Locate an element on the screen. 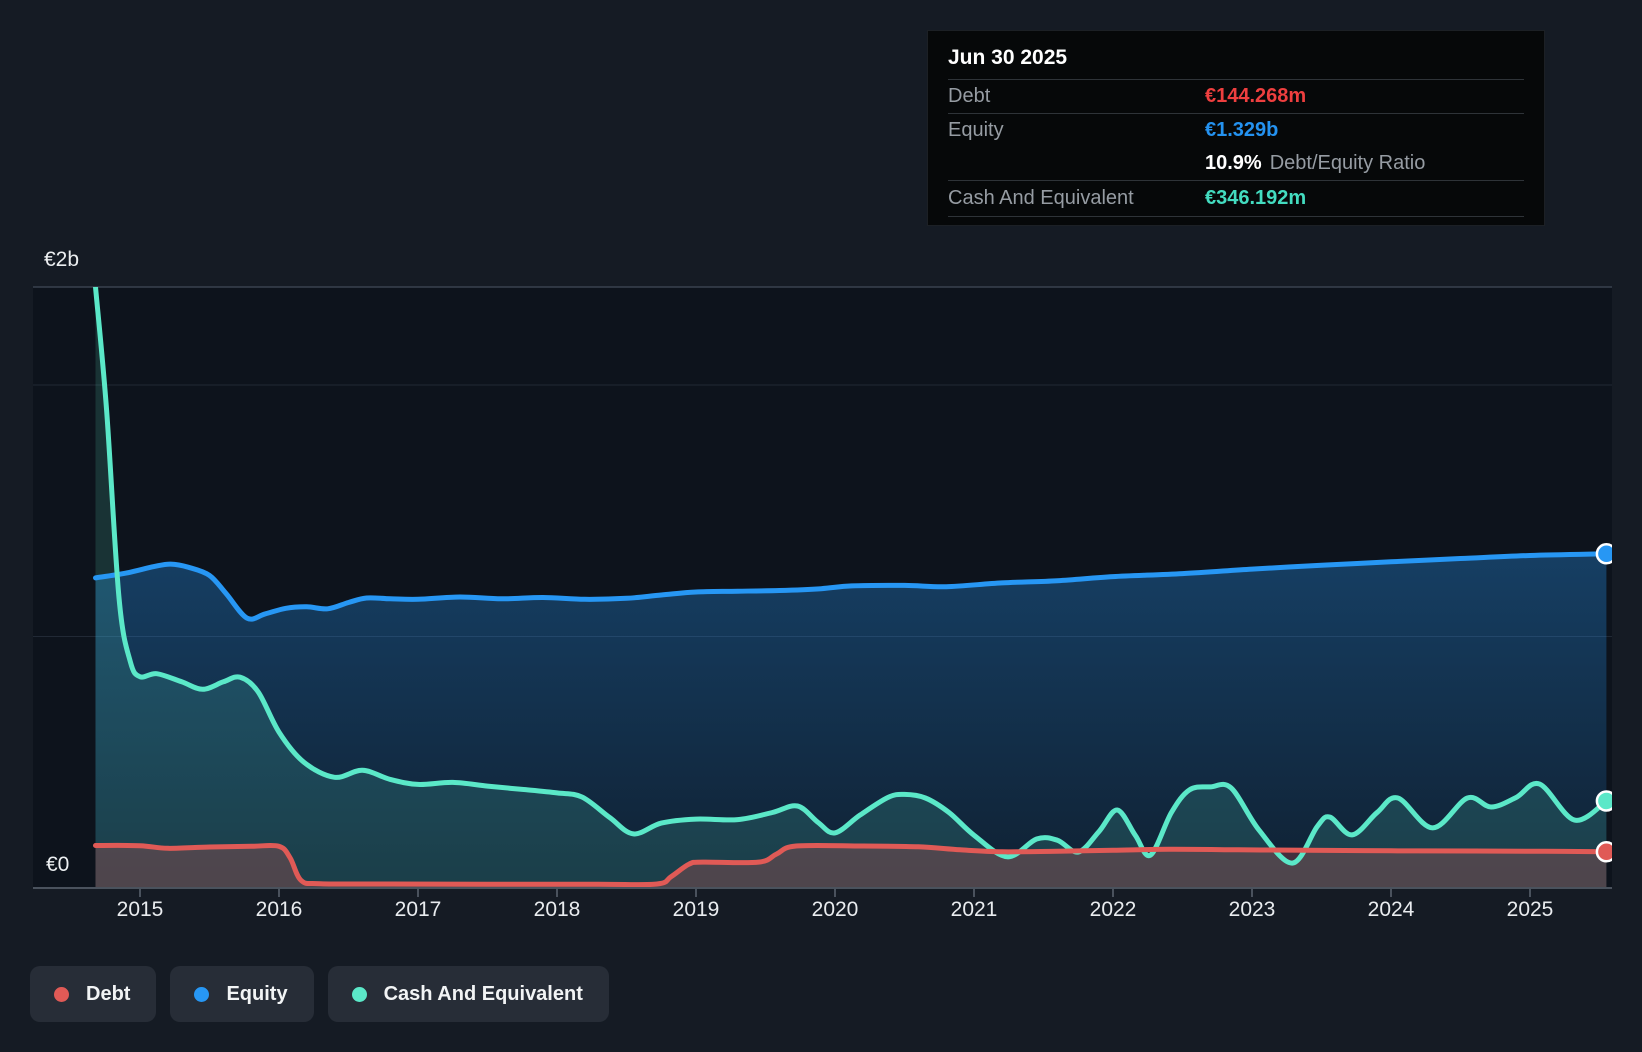  legend-label: Equity is located at coordinates (257, 993).